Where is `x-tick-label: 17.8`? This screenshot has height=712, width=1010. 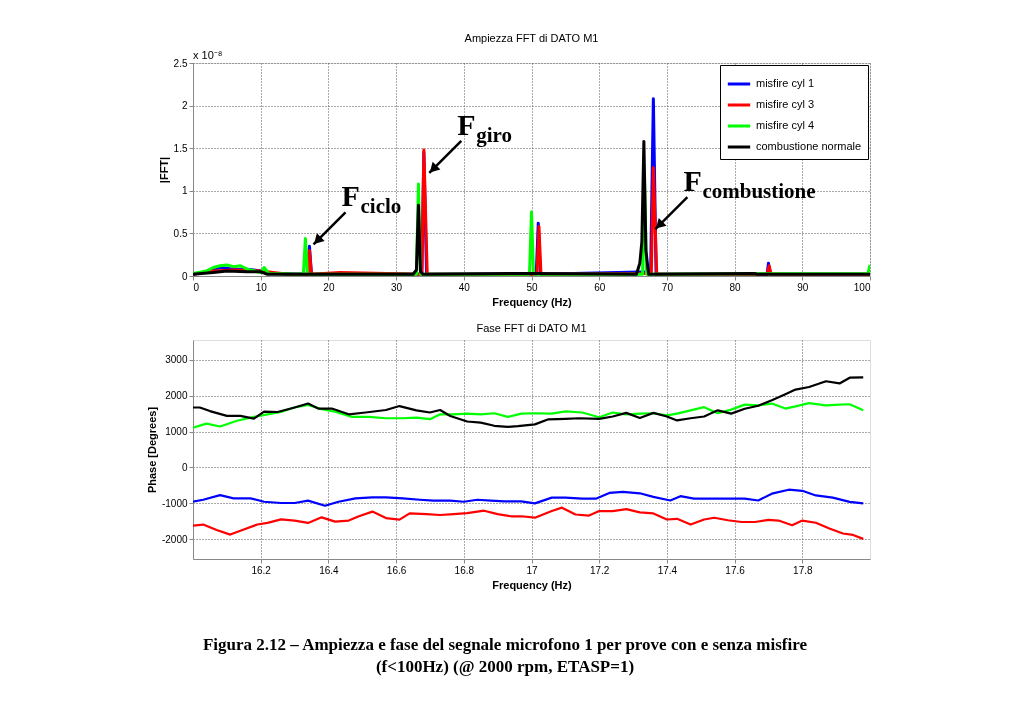 x-tick-label: 17.8 is located at coordinates (803, 570).